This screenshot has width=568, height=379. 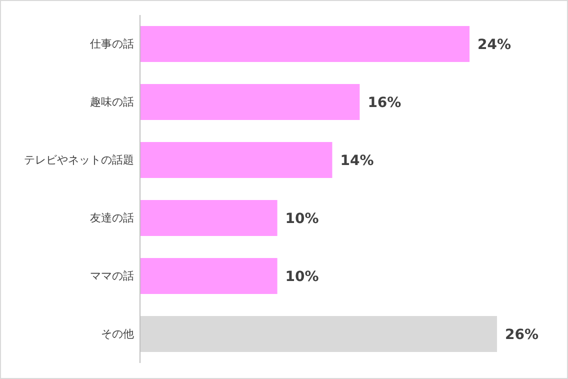 I want to click on data-label: 24%, so click(x=495, y=44).